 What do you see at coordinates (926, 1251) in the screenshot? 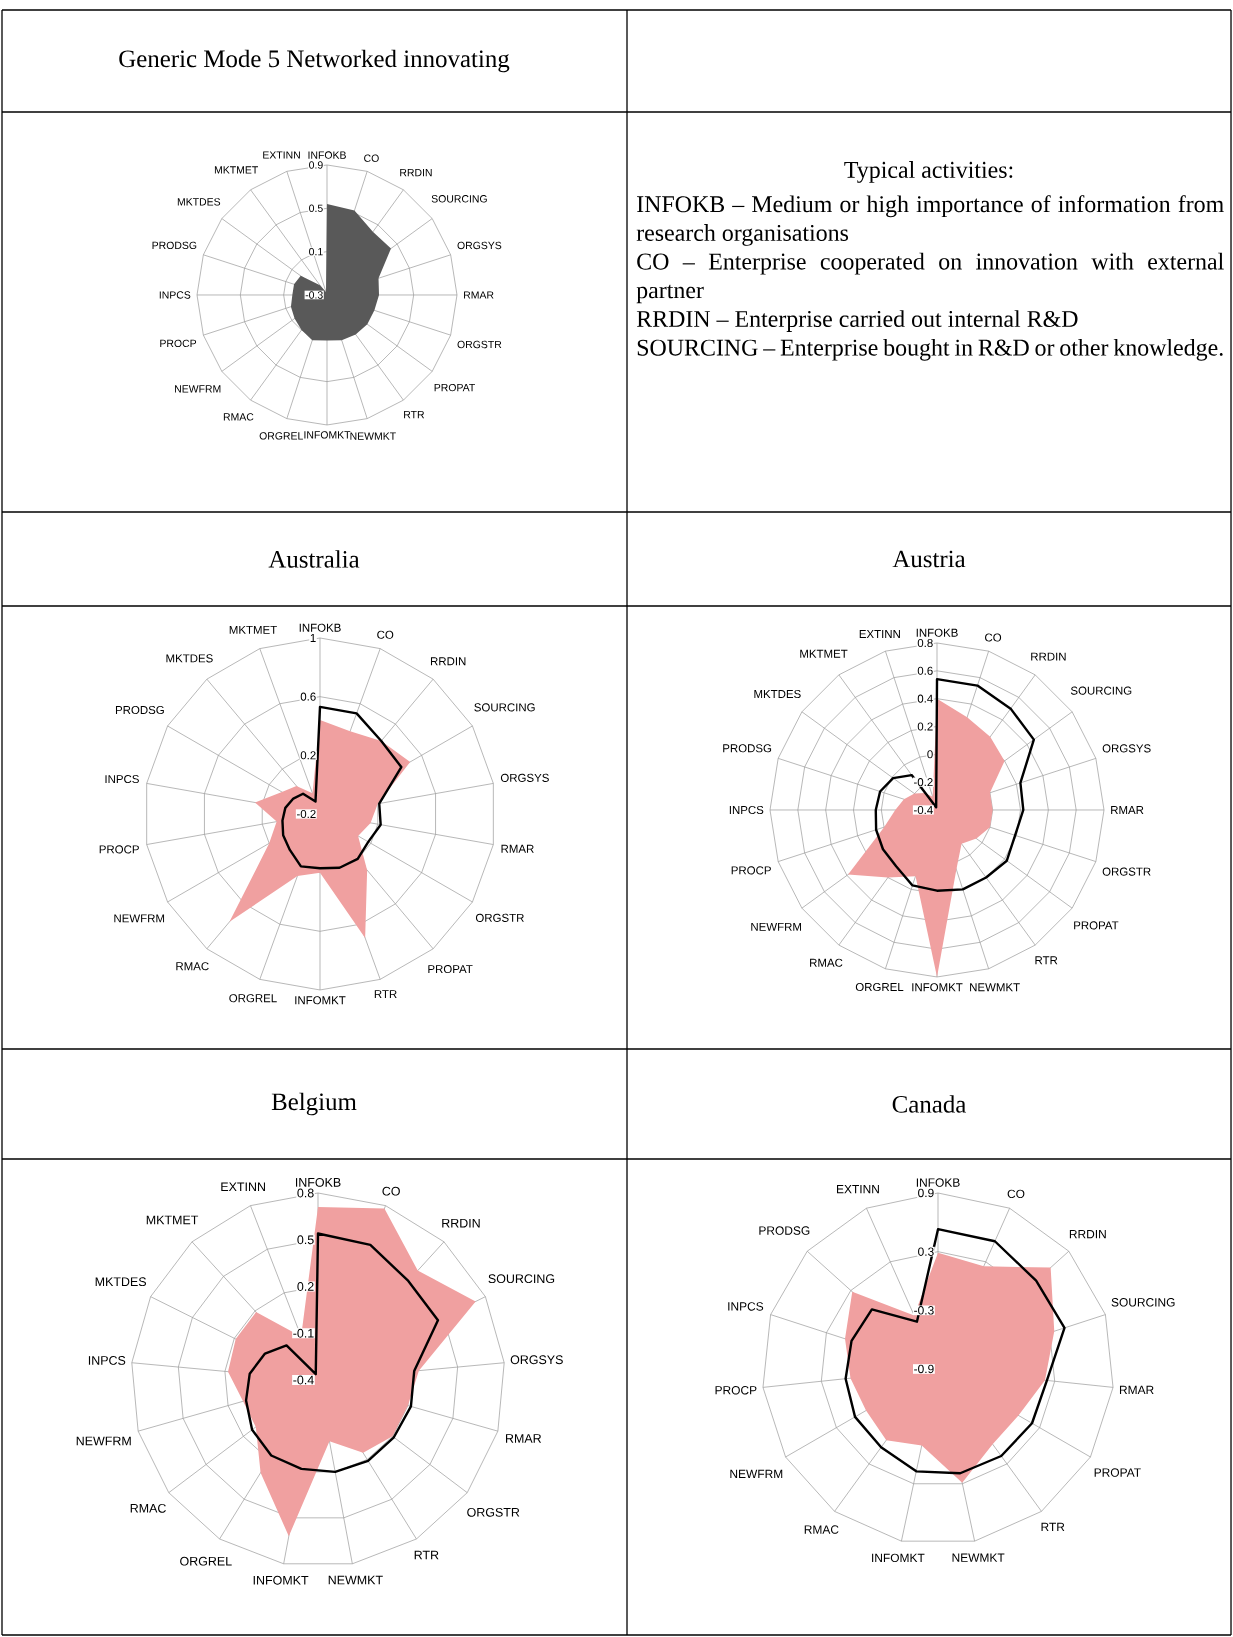
I see `y-tick-label: 0.3` at bounding box center [926, 1251].